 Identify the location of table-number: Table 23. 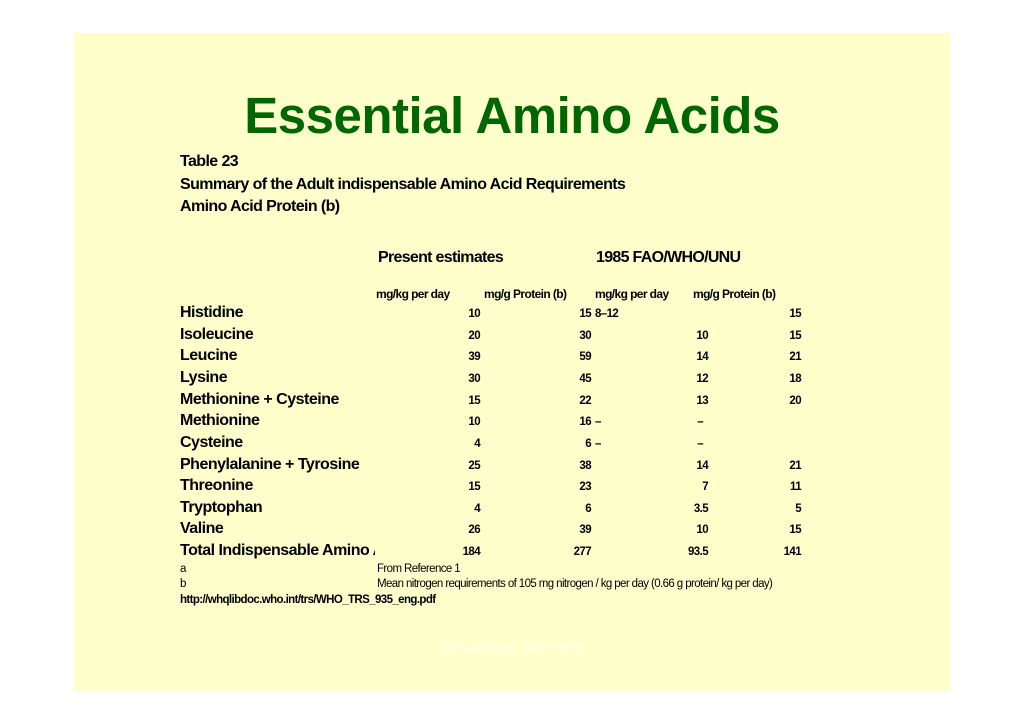
(209, 161).